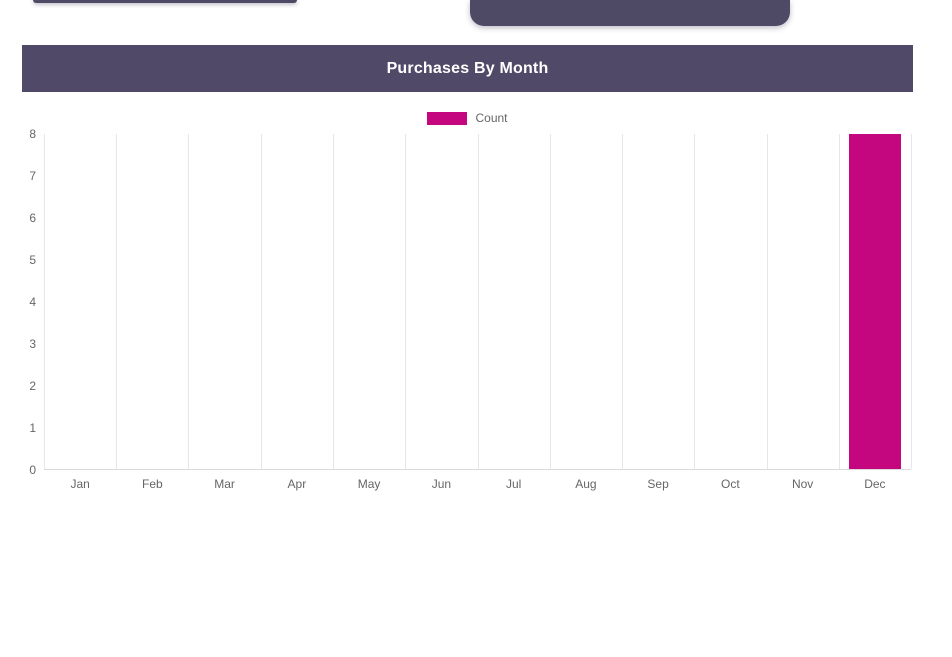  I want to click on x-tick-label: Dec, so click(875, 484).